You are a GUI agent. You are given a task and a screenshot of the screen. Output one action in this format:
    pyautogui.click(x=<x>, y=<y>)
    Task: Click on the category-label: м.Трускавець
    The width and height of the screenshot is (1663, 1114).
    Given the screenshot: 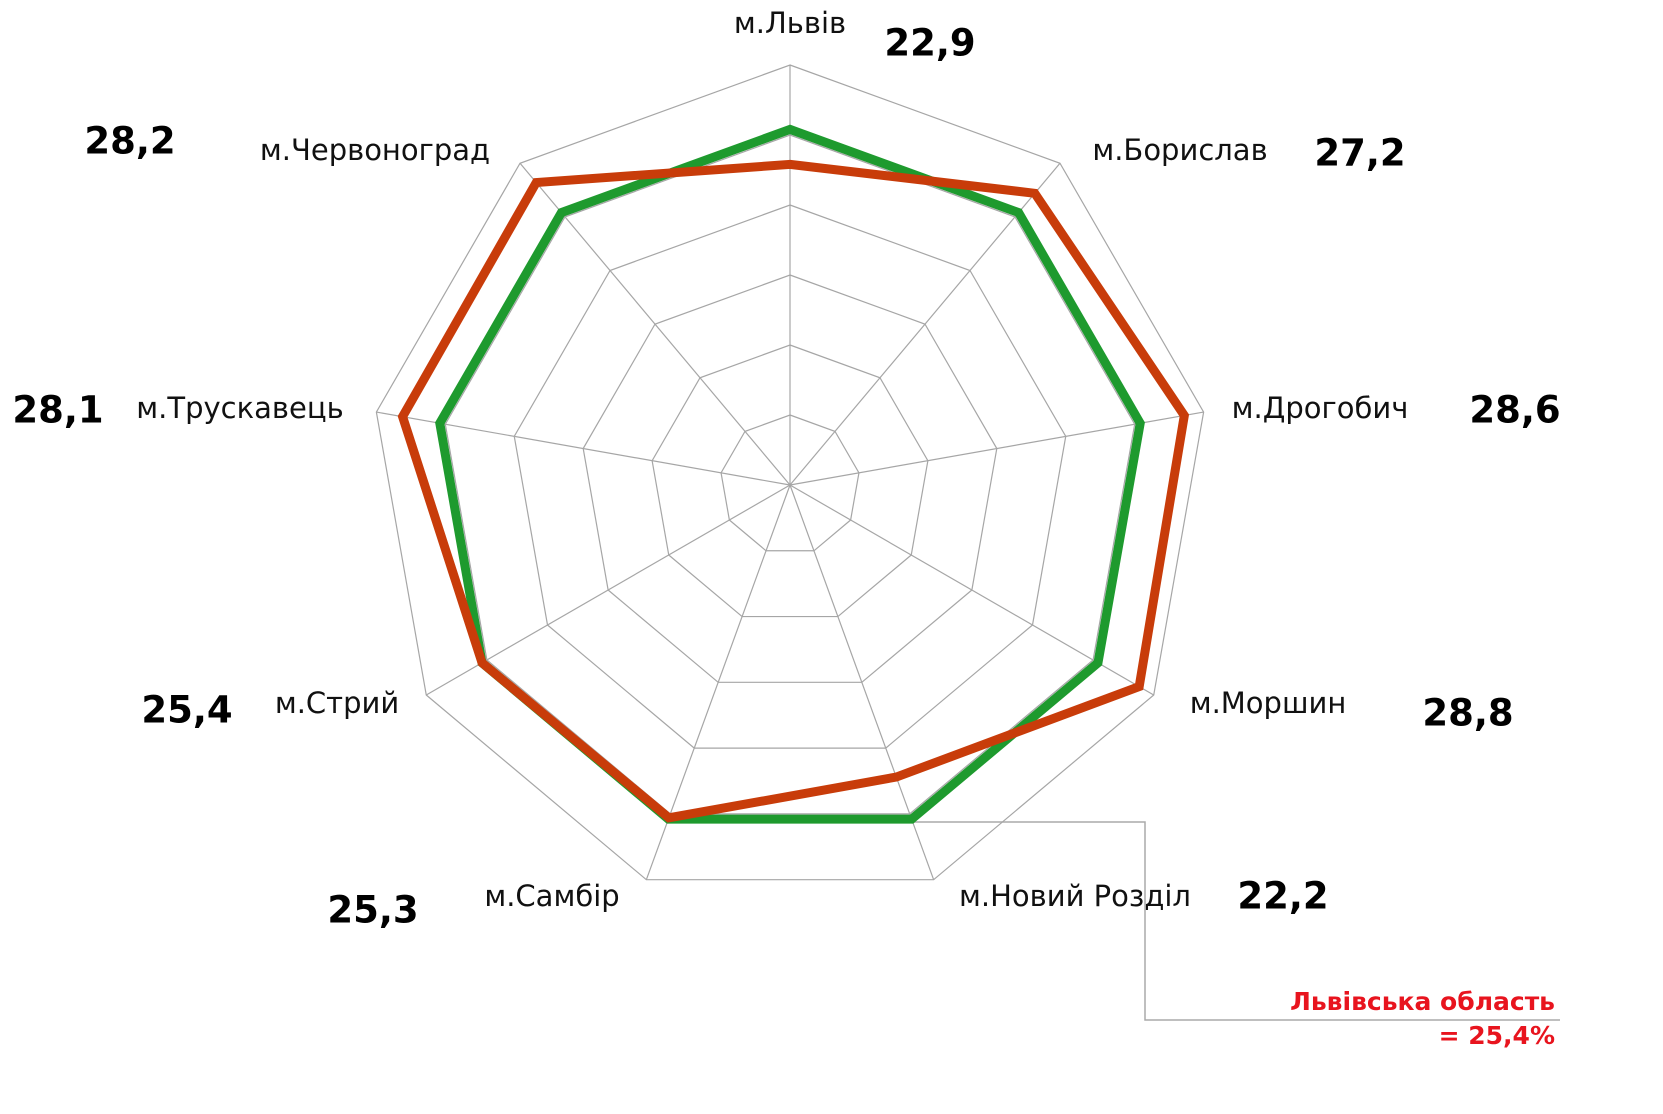 What is the action you would take?
    pyautogui.click(x=239, y=408)
    